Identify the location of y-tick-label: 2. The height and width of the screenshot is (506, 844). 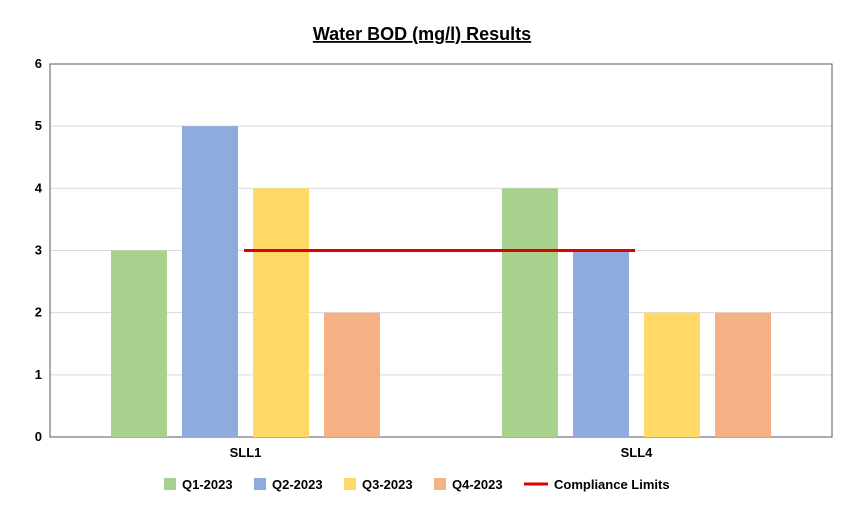
(38, 312).